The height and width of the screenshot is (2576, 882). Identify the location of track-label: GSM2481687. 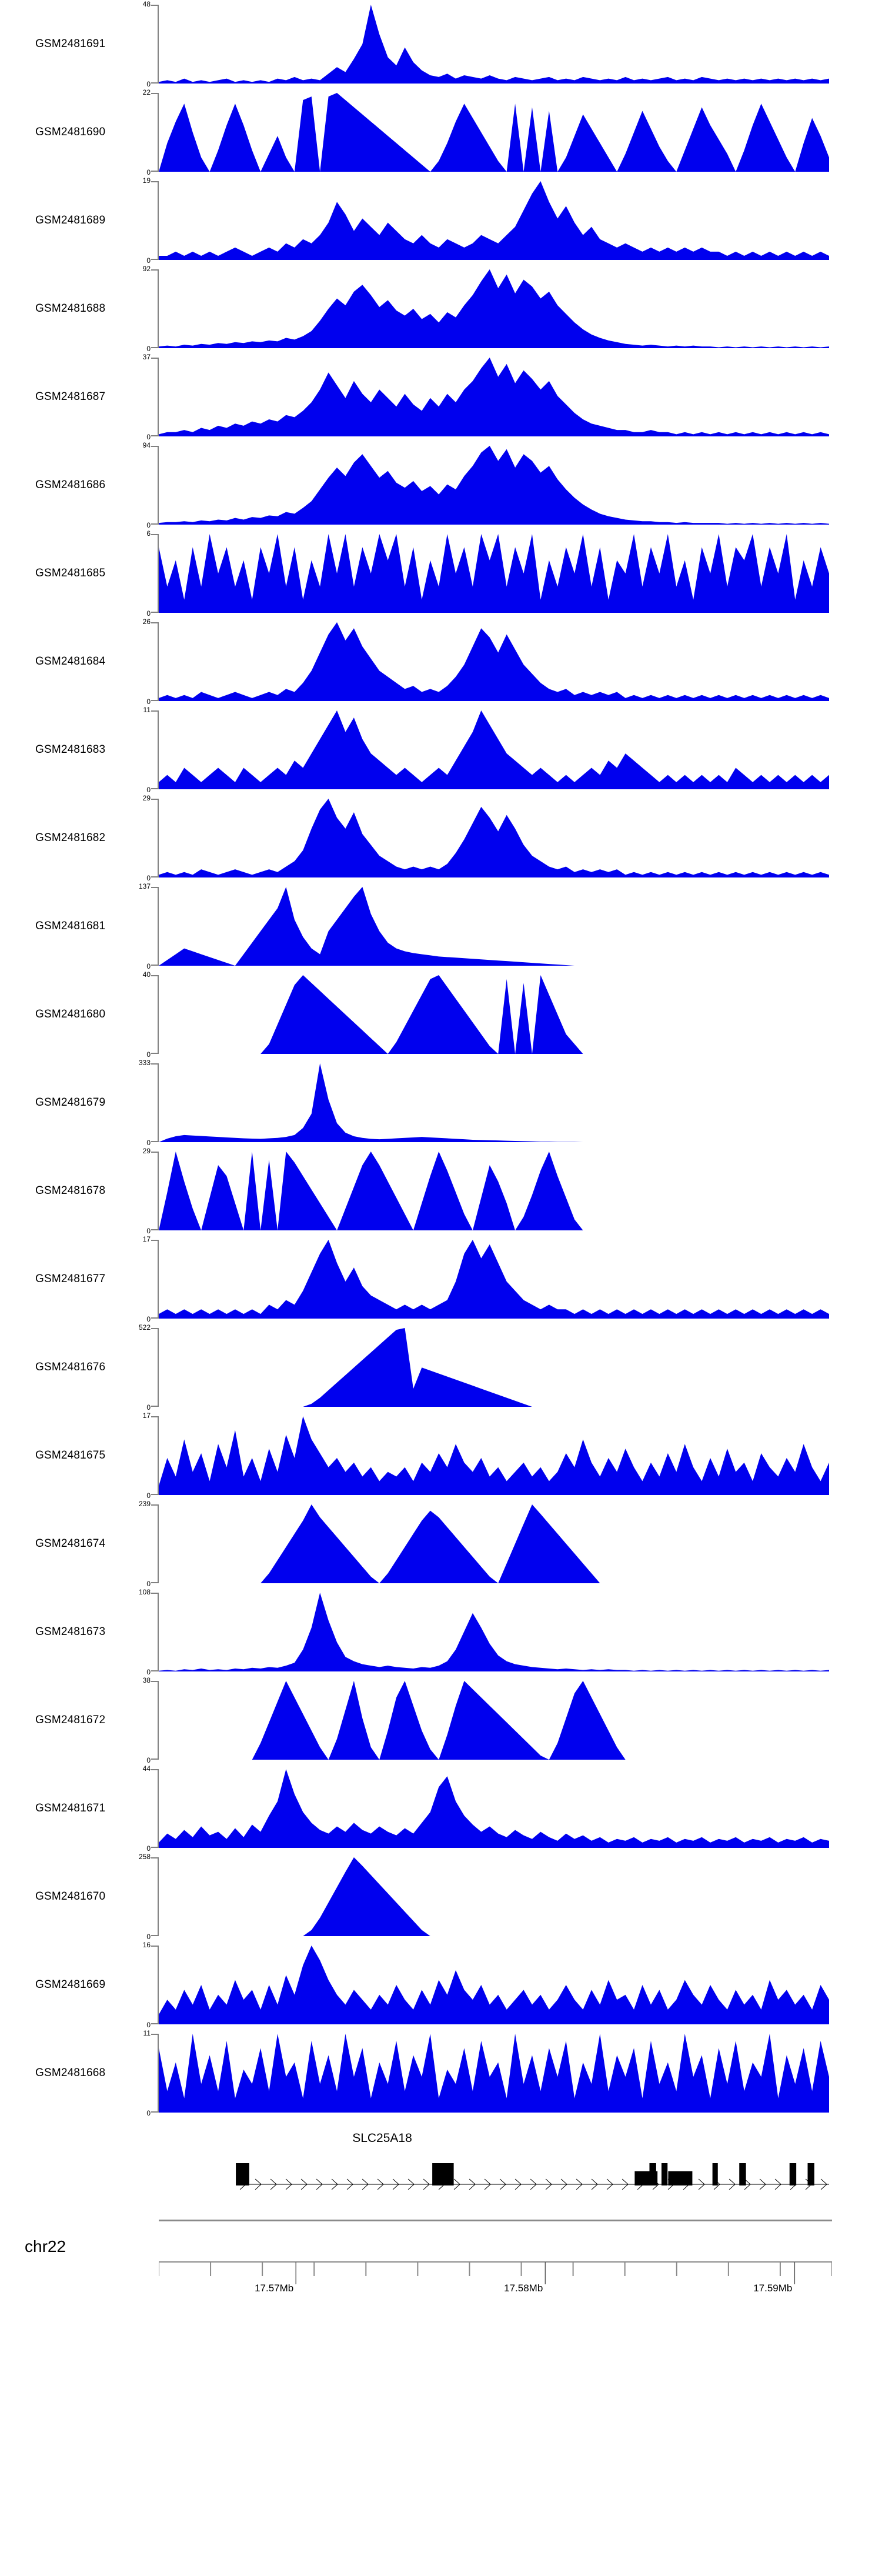
(70, 397).